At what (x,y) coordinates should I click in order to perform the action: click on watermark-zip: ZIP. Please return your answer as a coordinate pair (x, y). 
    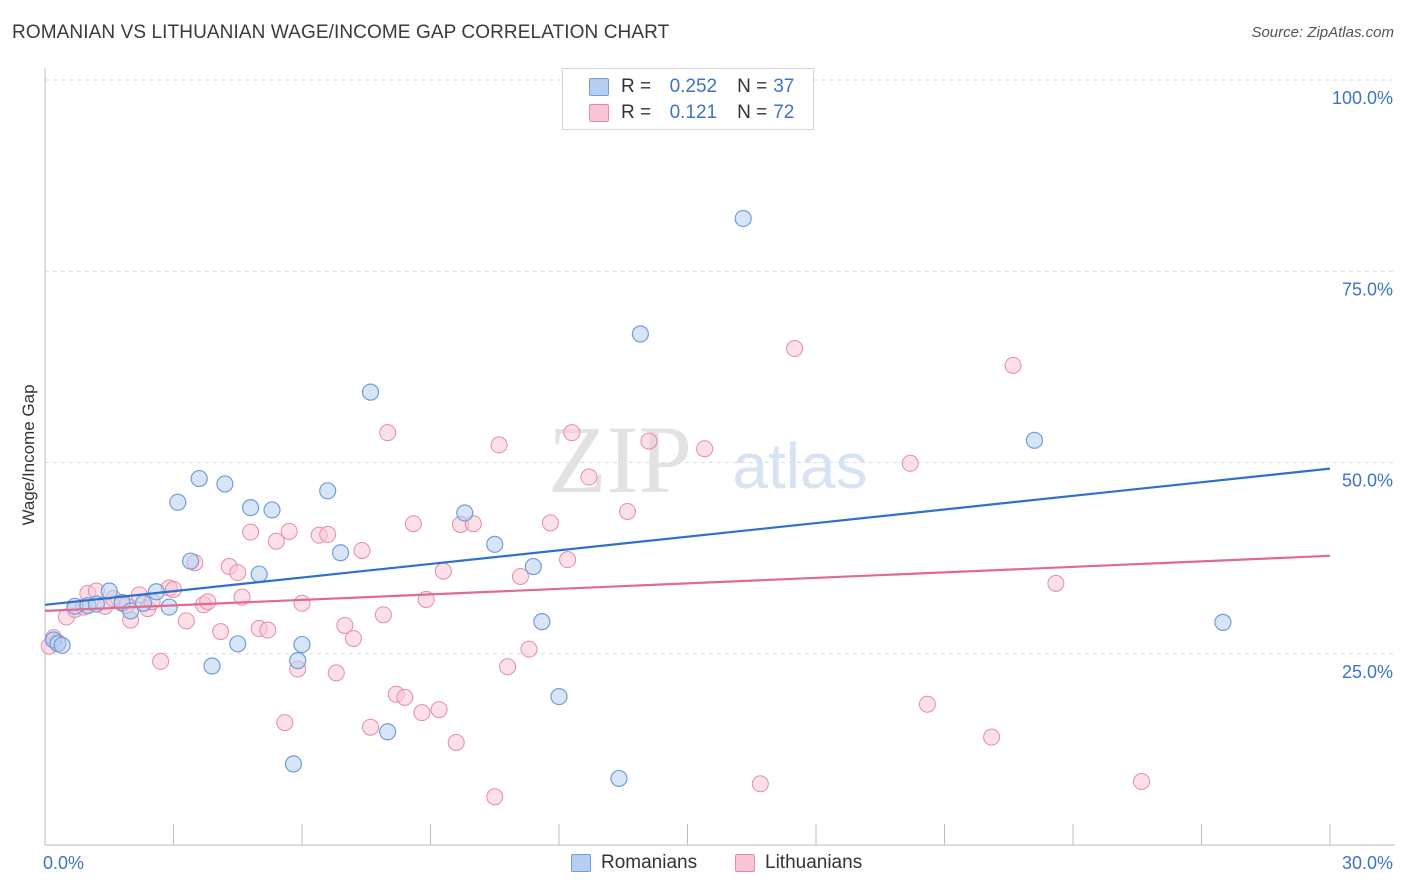
    Looking at the image, I should click on (620, 459).